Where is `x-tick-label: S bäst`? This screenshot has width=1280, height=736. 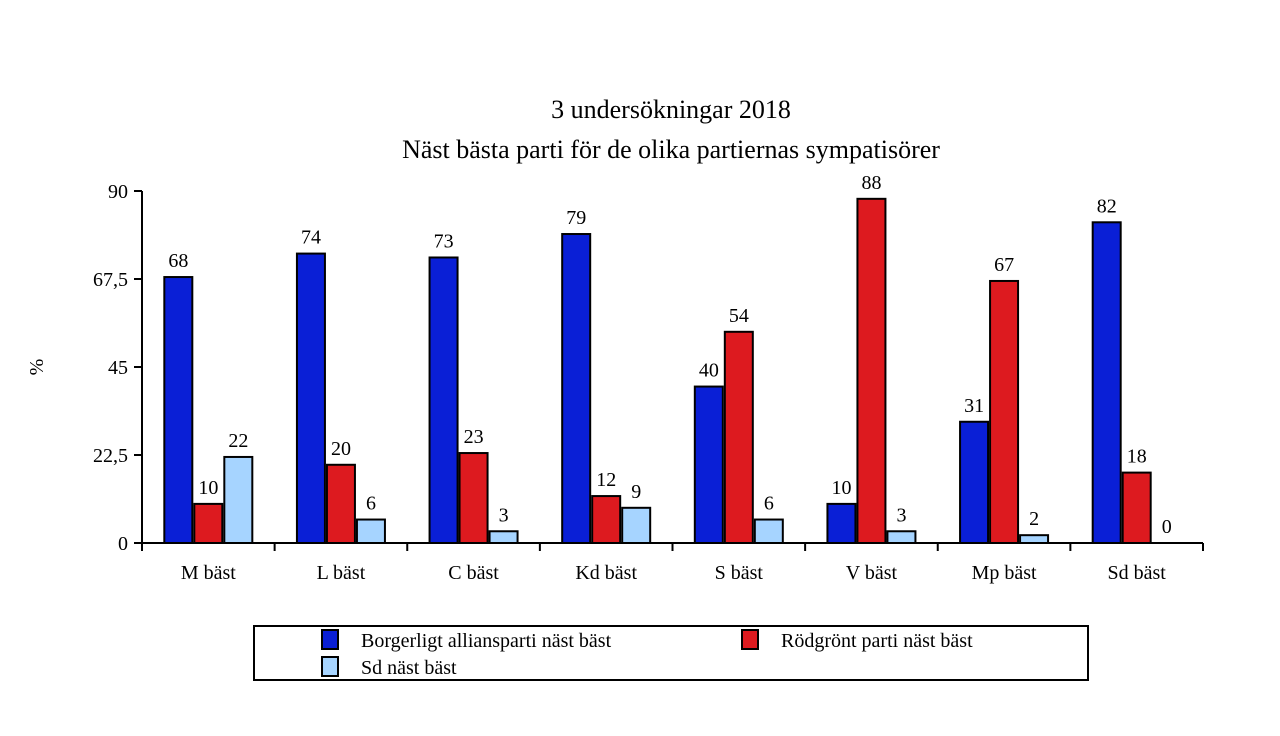
x-tick-label: S bäst is located at coordinates (739, 573).